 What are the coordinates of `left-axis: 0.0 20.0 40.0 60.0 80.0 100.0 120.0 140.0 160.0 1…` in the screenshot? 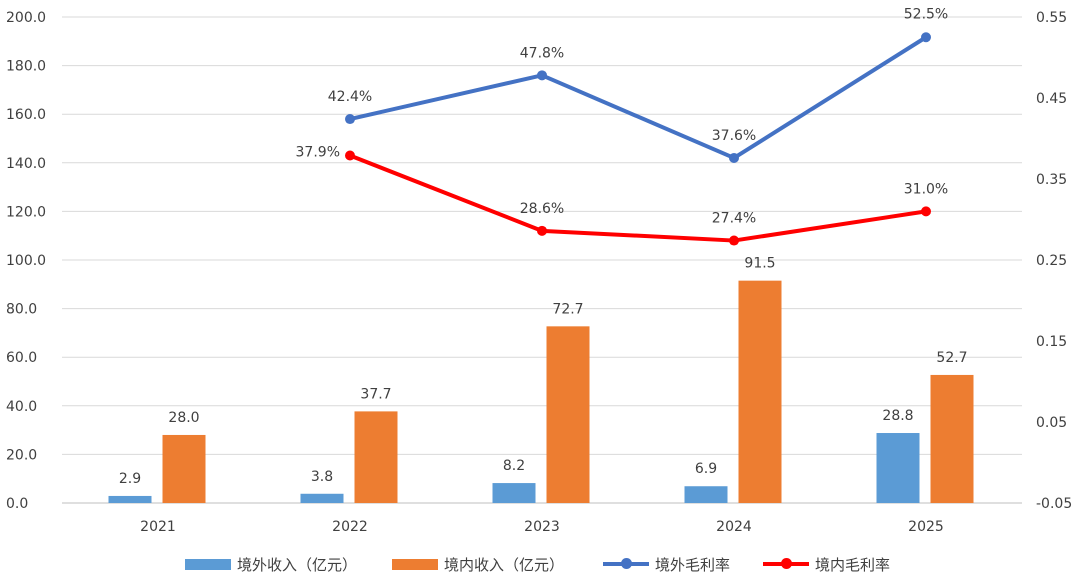 It's located at (26, 261).